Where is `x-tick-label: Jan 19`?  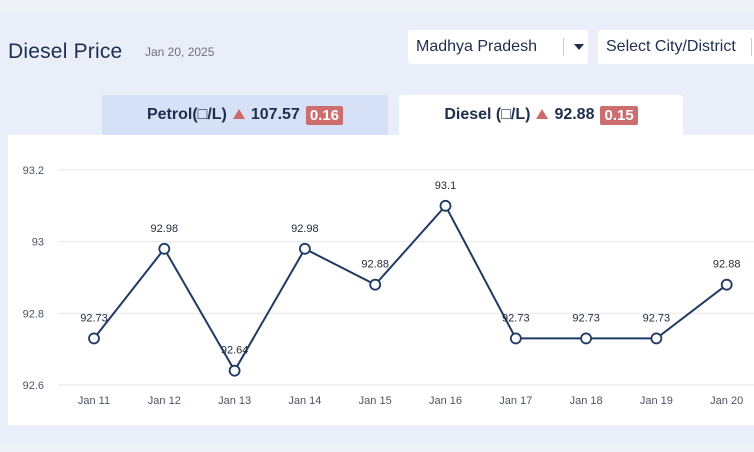 x-tick-label: Jan 19 is located at coordinates (656, 401).